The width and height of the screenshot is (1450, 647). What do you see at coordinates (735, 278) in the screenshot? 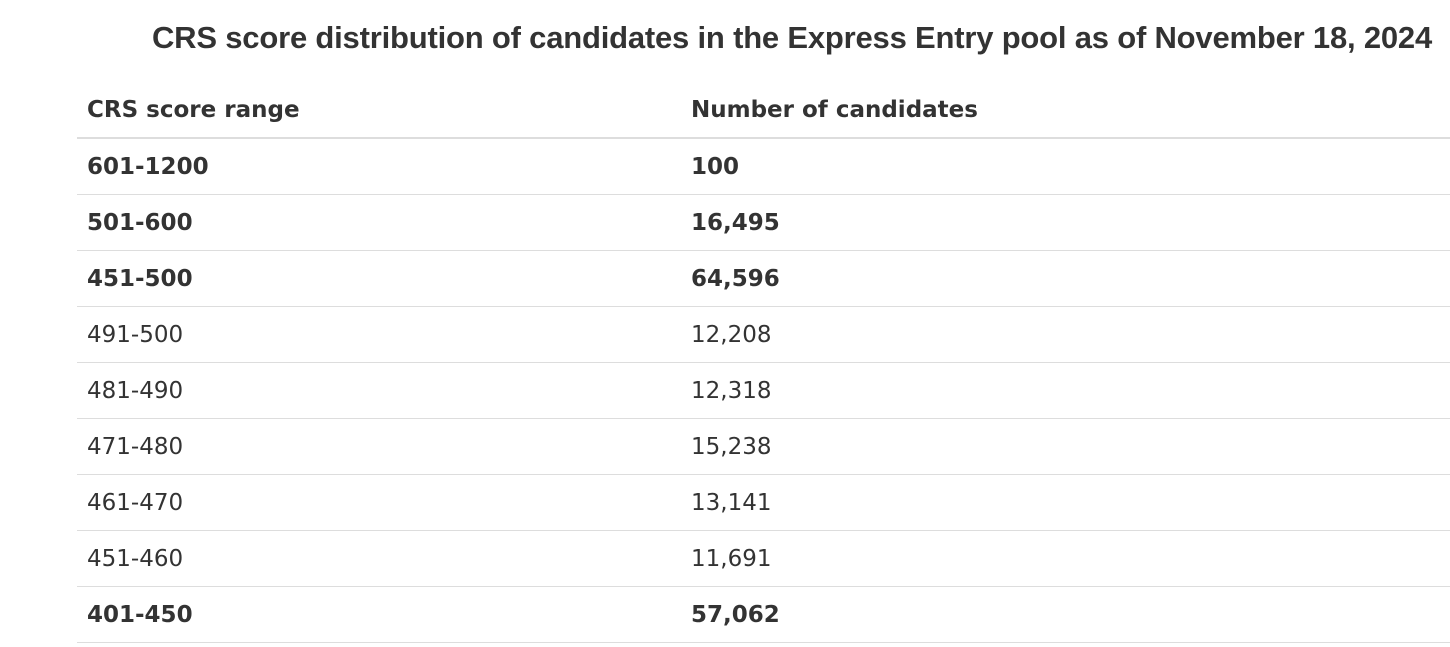
I see `candidate-count-cell: 64,596` at bounding box center [735, 278].